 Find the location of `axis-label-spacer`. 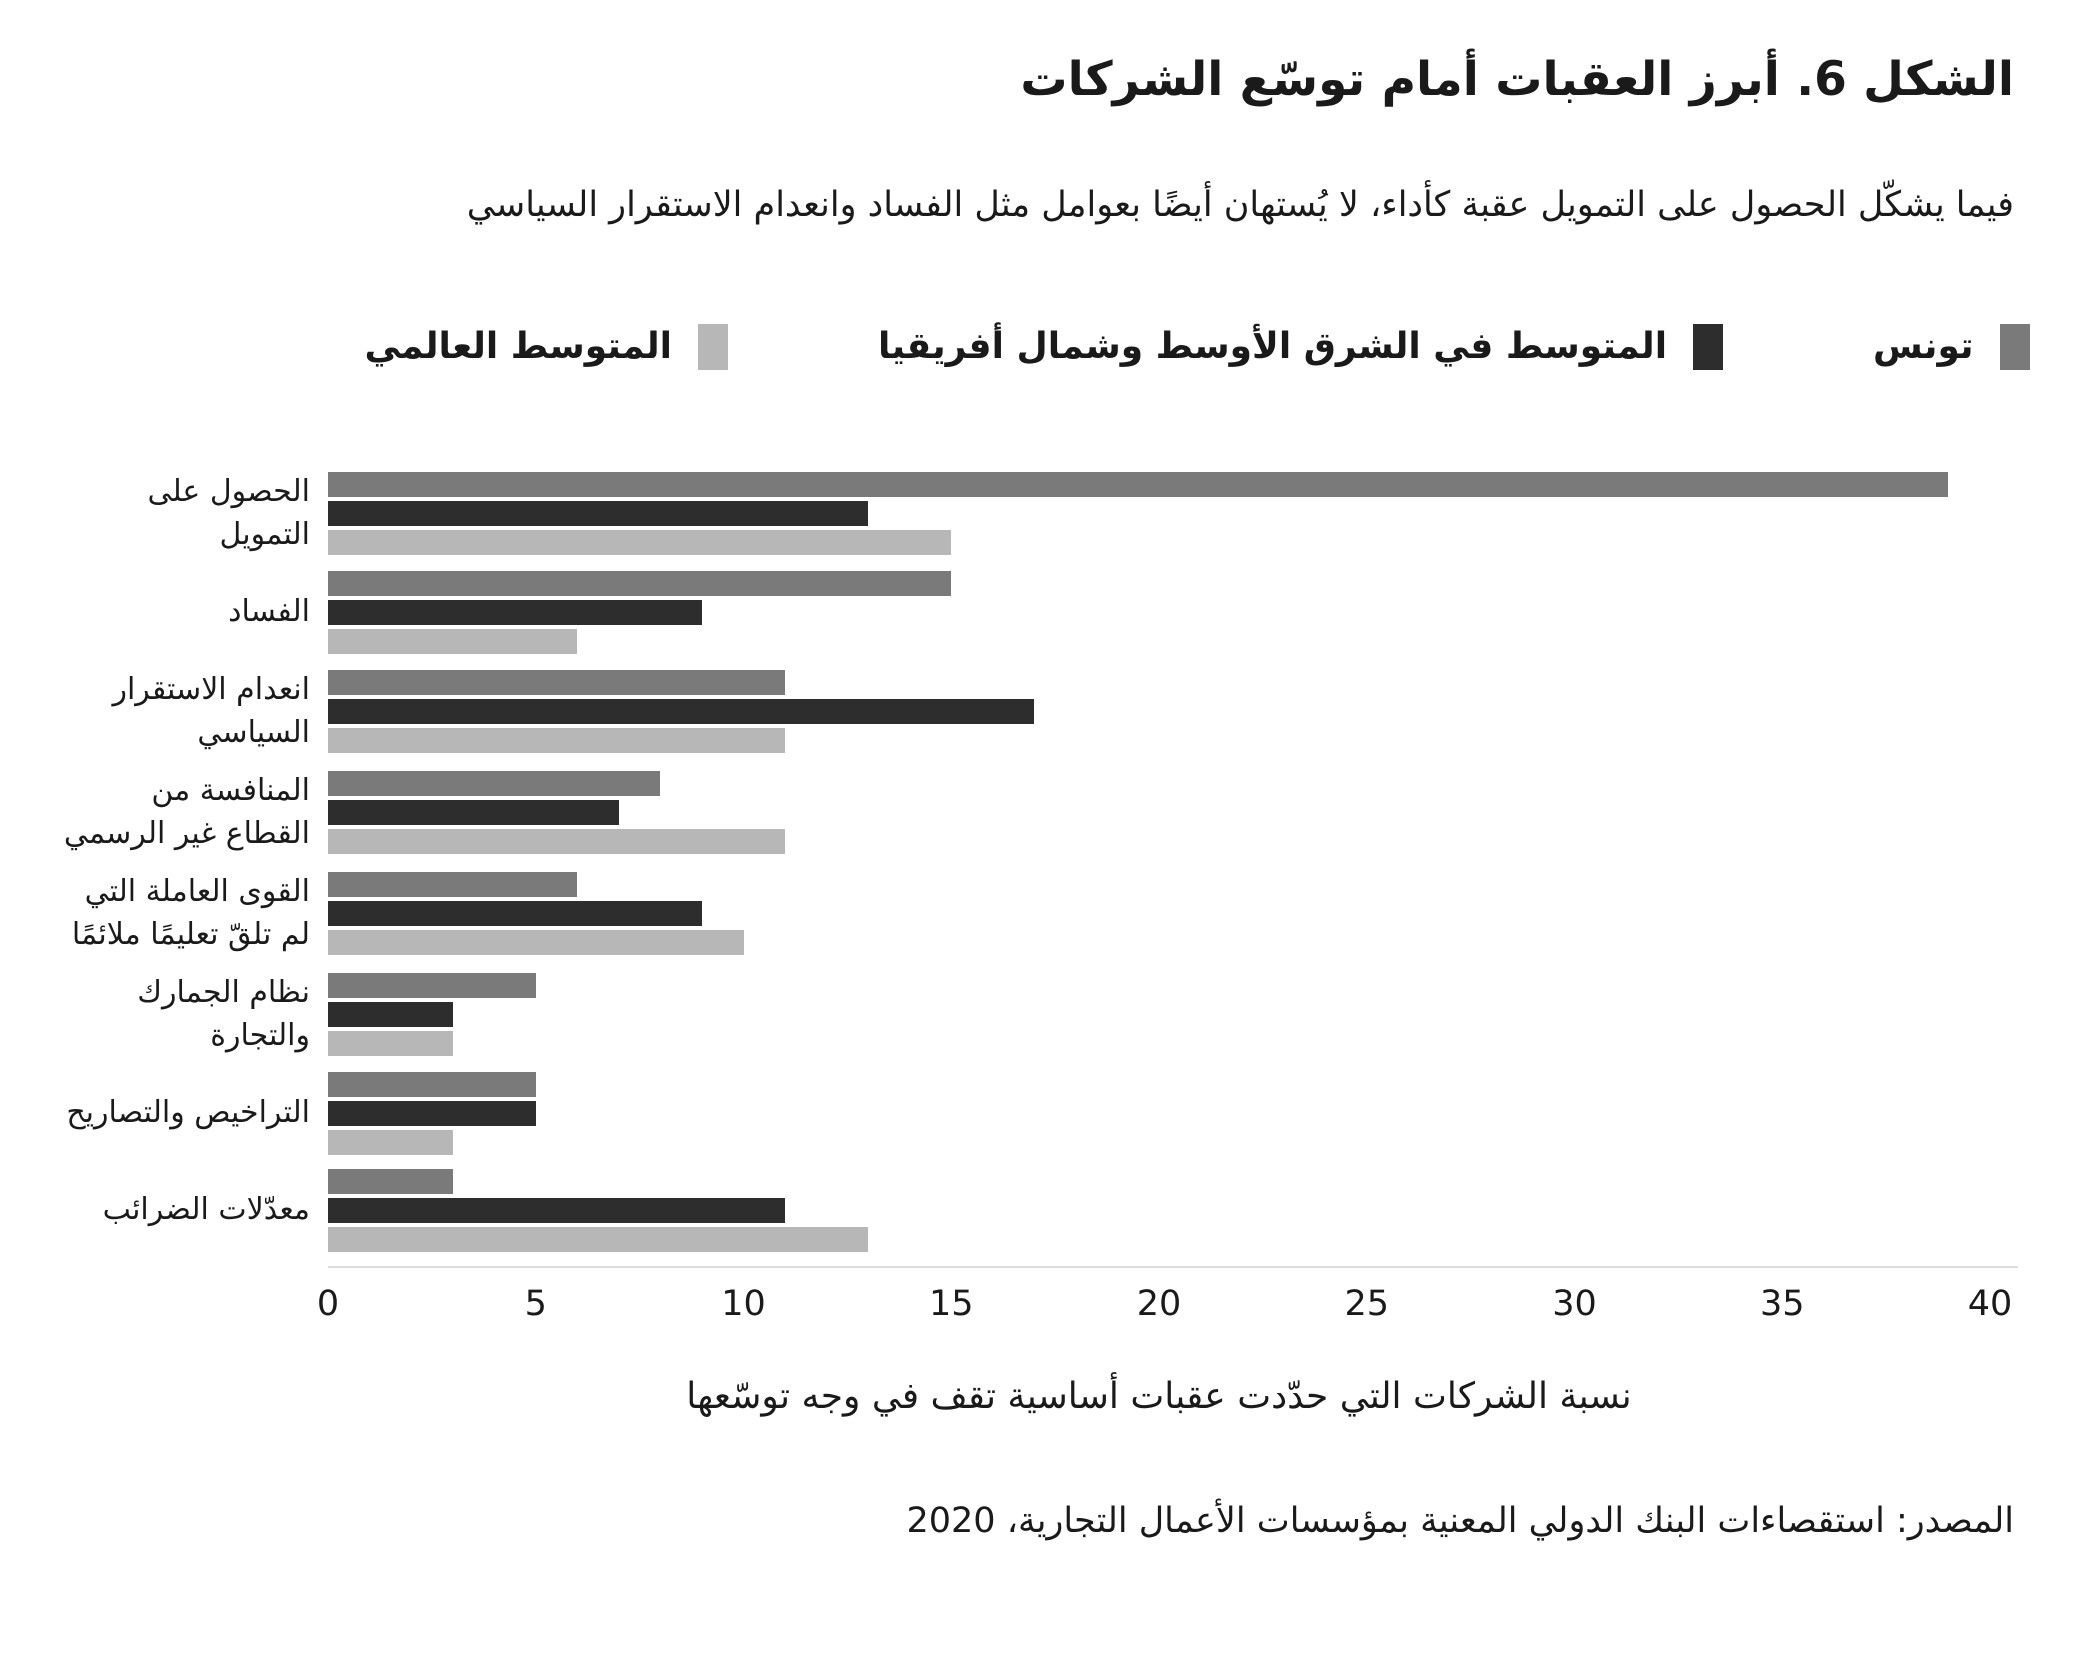

axis-label-spacer is located at coordinates (185, 1396).